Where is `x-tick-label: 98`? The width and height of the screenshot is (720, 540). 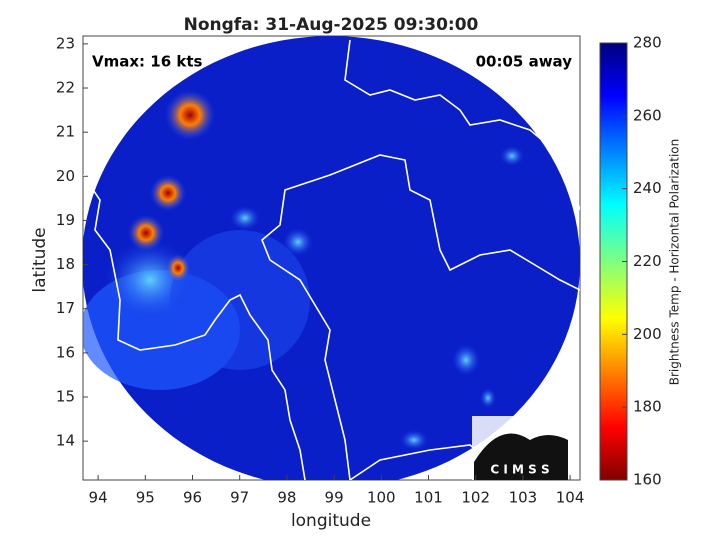 x-tick-label: 98 is located at coordinates (286, 498).